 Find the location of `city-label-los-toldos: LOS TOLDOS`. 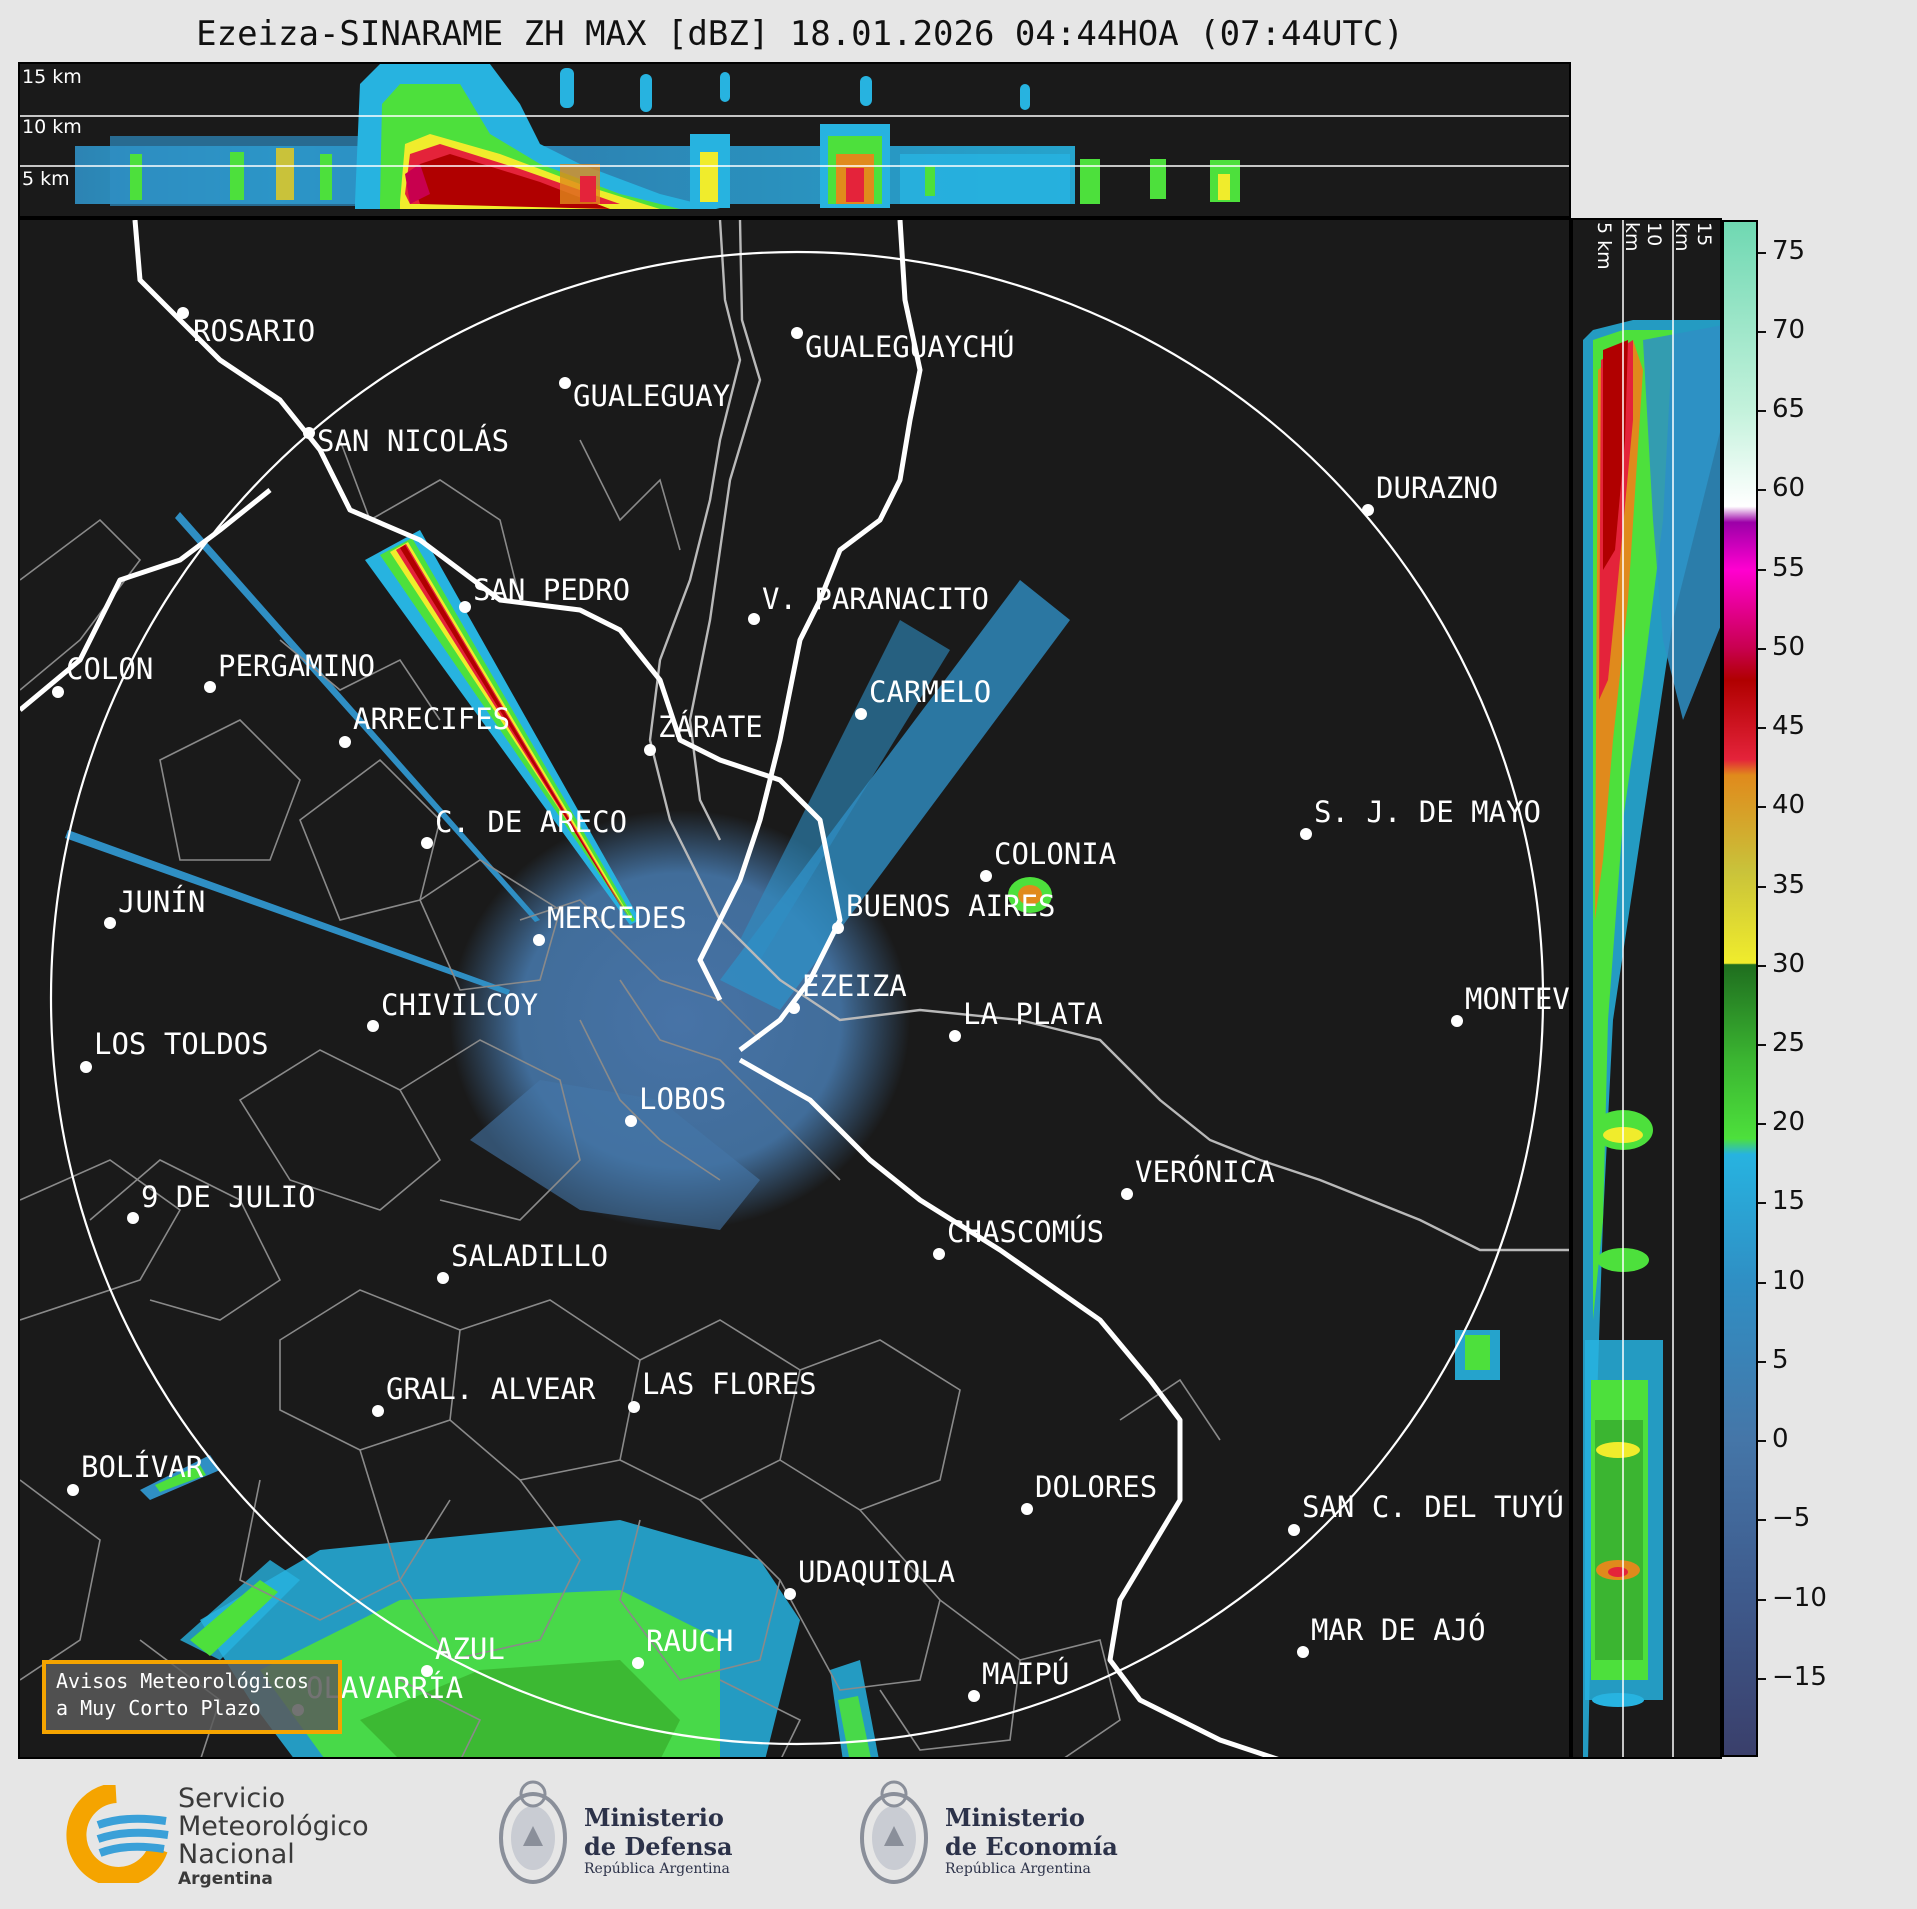

city-label-los-toldos: LOS TOLDOS is located at coordinates (181, 1044).